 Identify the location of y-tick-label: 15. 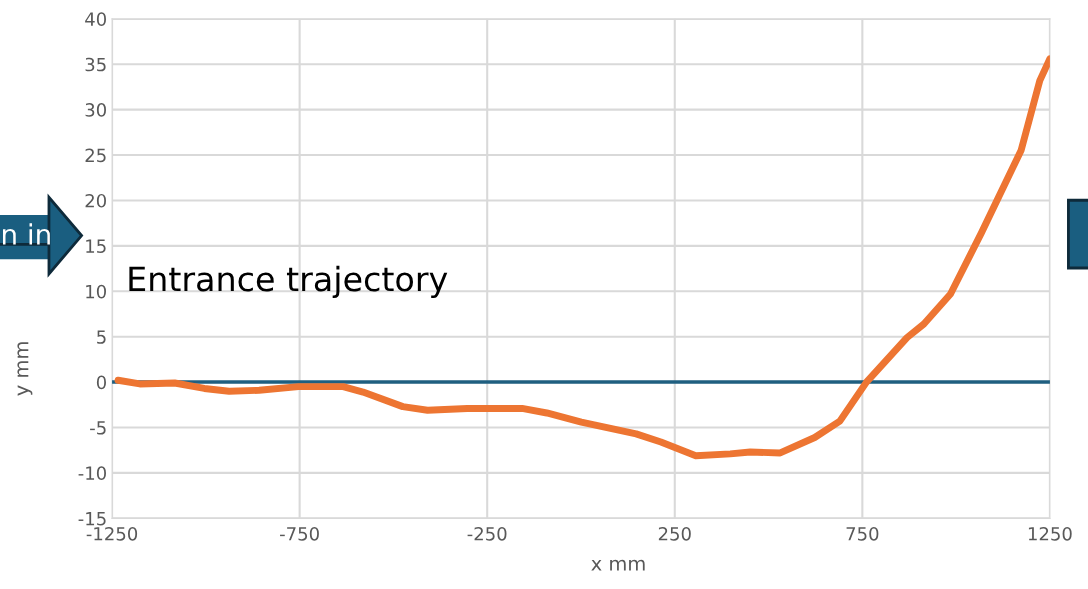
(96, 246).